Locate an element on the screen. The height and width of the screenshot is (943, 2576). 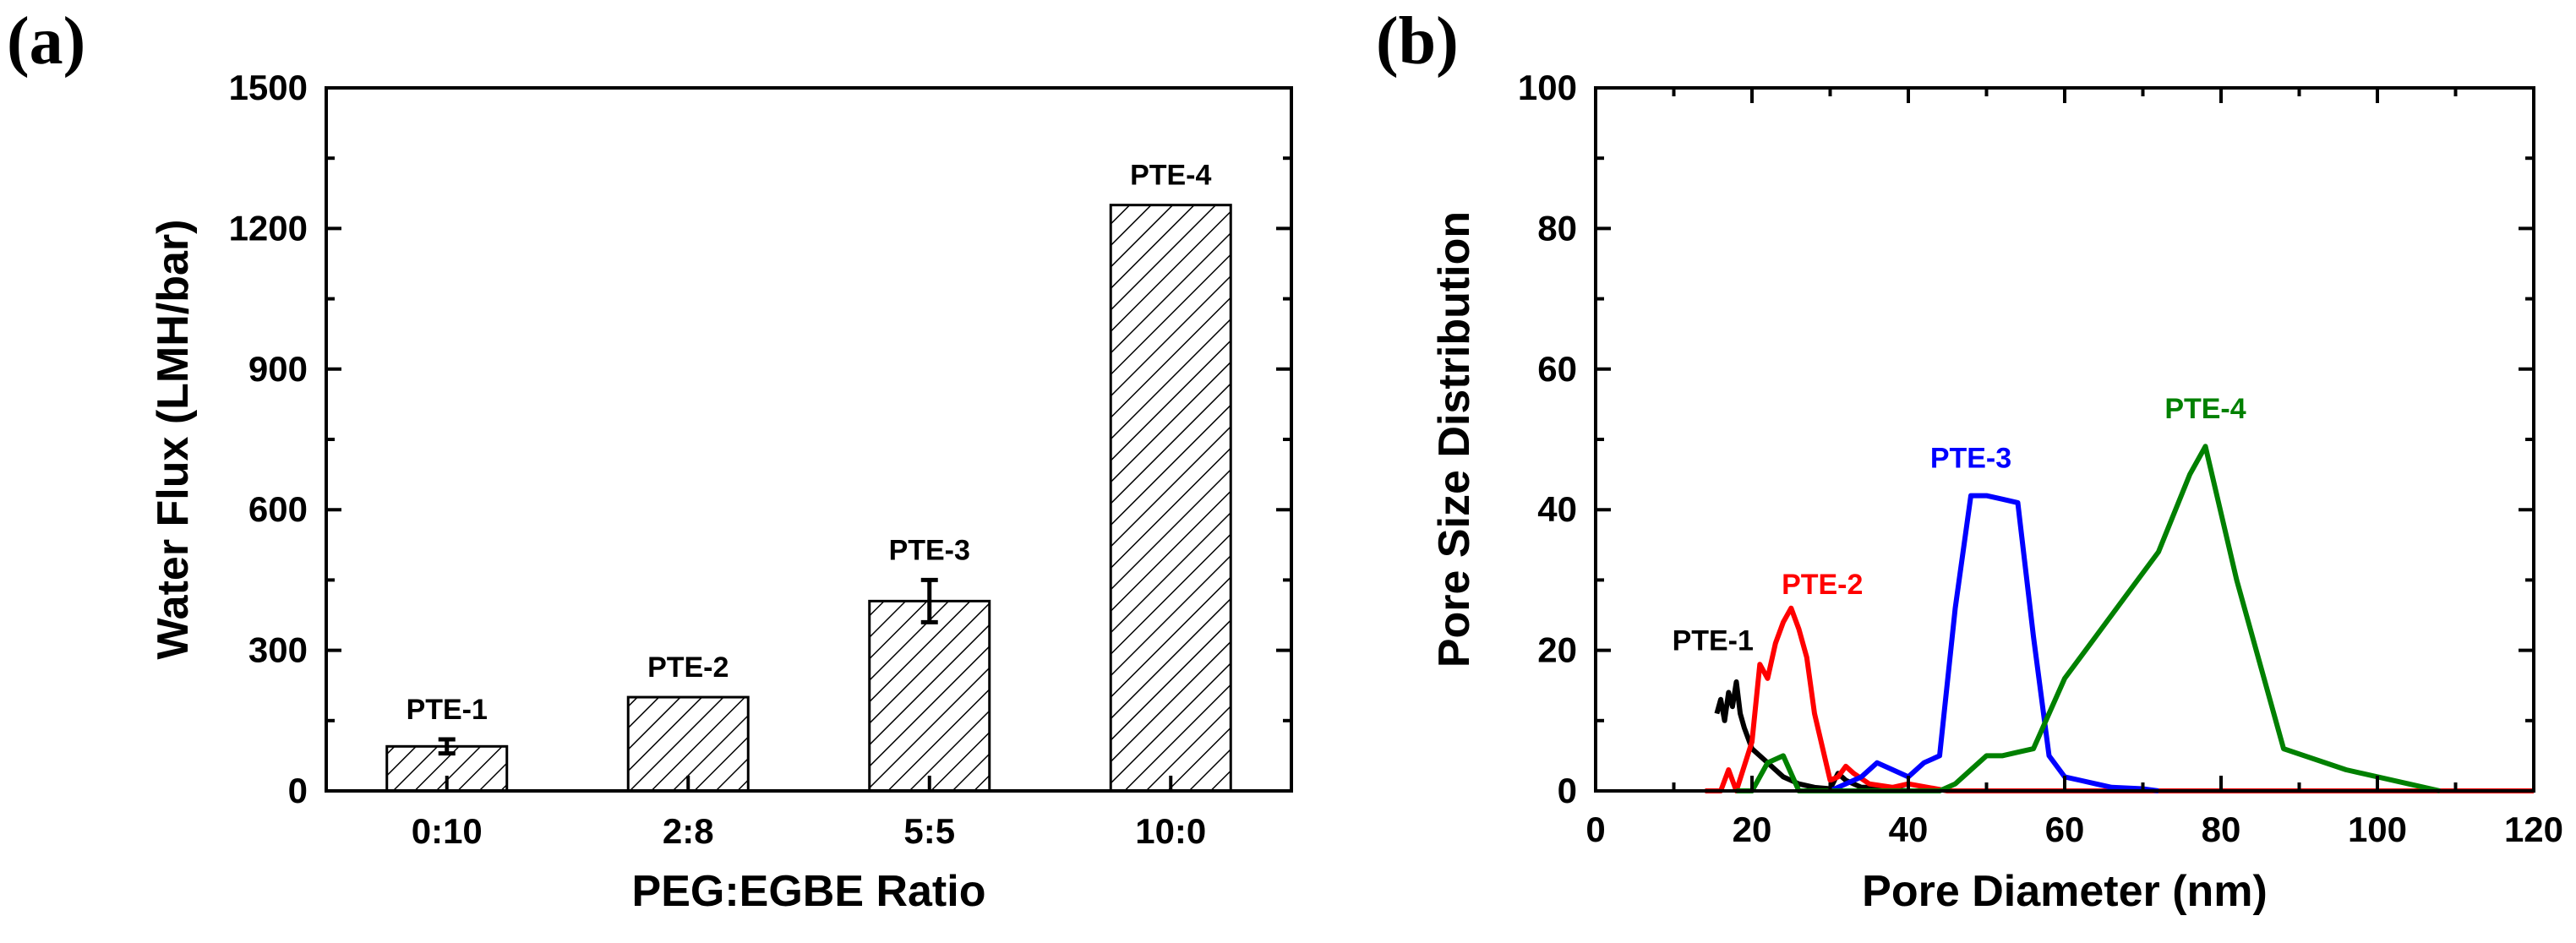
panel-a-bar-label: PTE-3 is located at coordinates (929, 550).